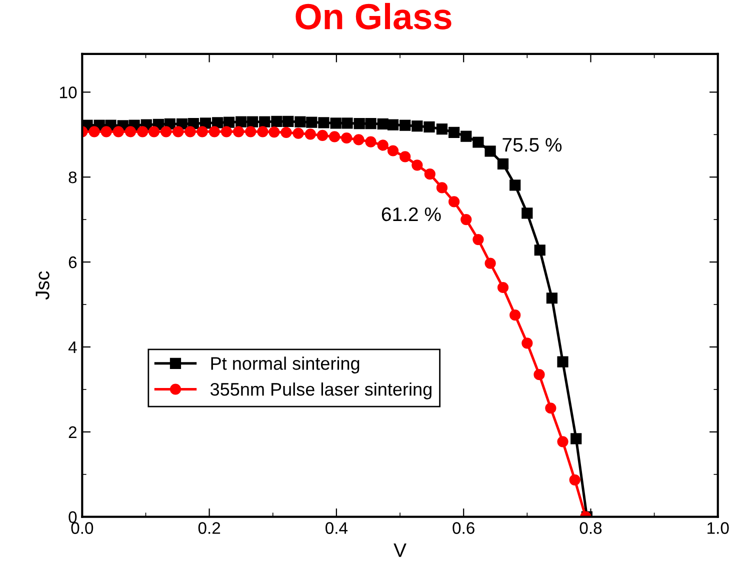  Describe the element at coordinates (411, 214) in the screenshot. I see `annotation: 61.2 %` at that location.